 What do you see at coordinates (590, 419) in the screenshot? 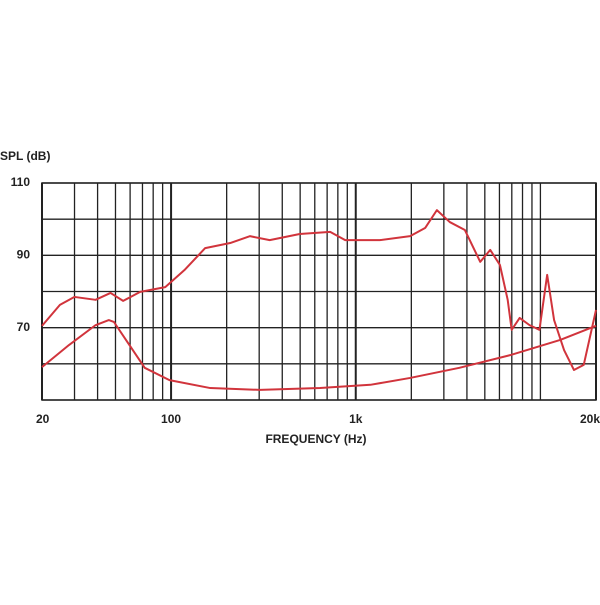
I see `x-tick-label: 20k` at bounding box center [590, 419].